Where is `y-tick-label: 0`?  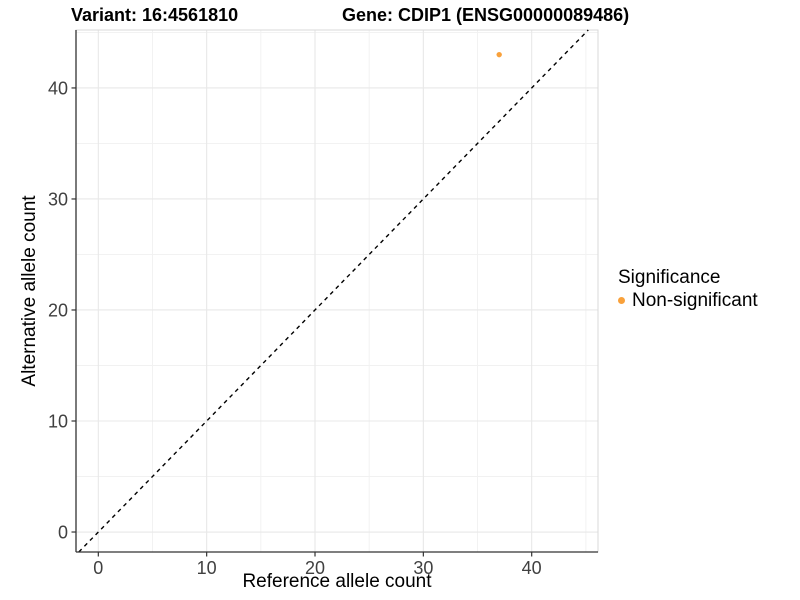 y-tick-label: 0 is located at coordinates (63, 533).